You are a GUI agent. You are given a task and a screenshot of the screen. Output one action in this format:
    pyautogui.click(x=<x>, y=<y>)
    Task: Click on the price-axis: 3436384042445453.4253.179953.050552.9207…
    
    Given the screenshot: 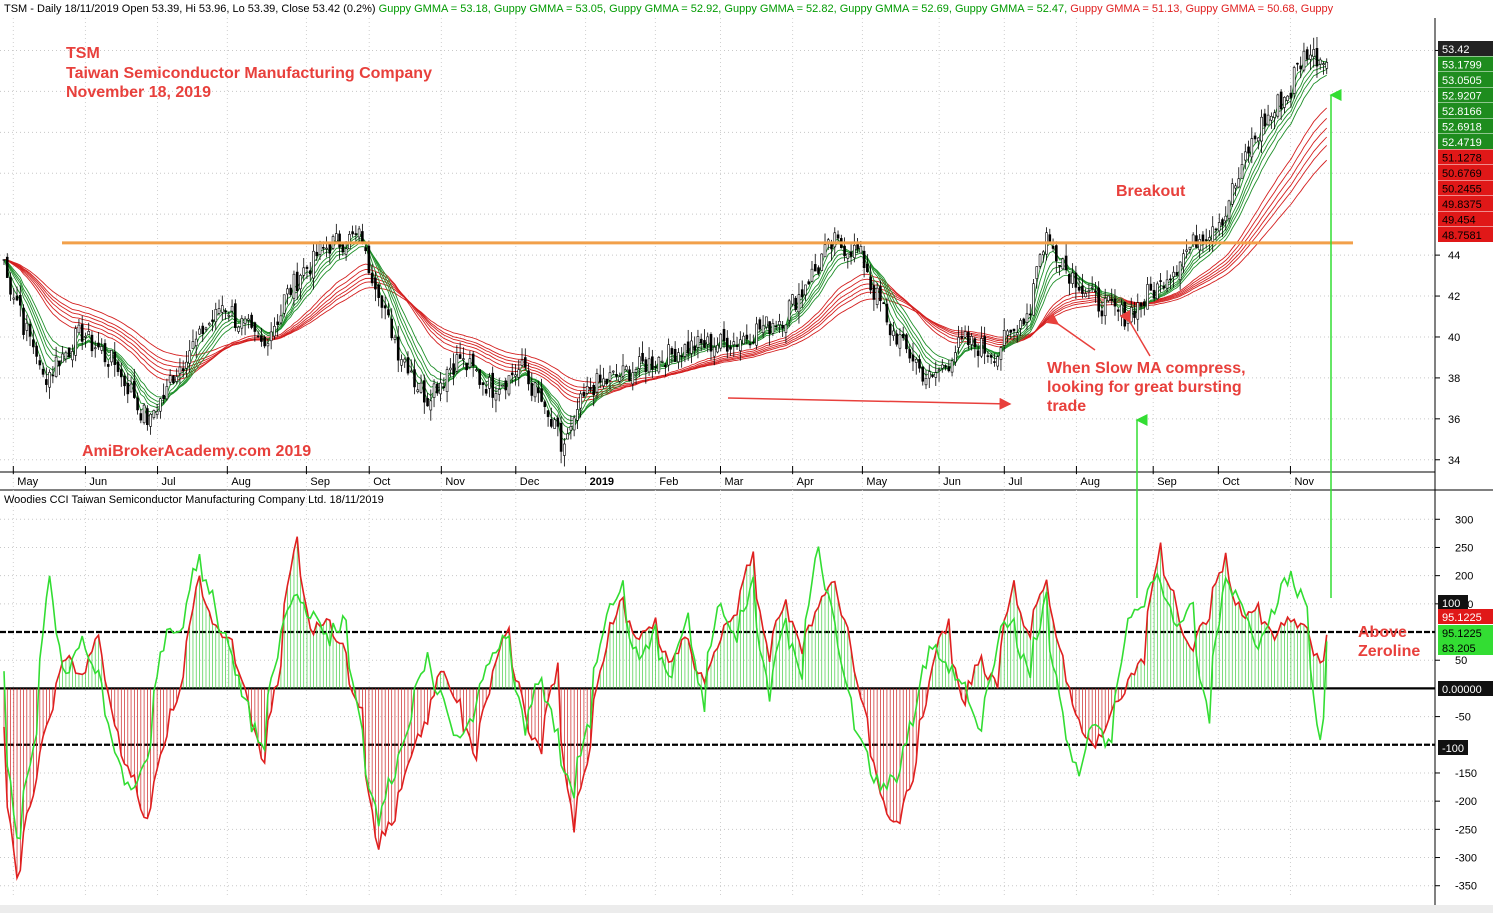 What is the action you would take?
    pyautogui.click(x=1464, y=254)
    